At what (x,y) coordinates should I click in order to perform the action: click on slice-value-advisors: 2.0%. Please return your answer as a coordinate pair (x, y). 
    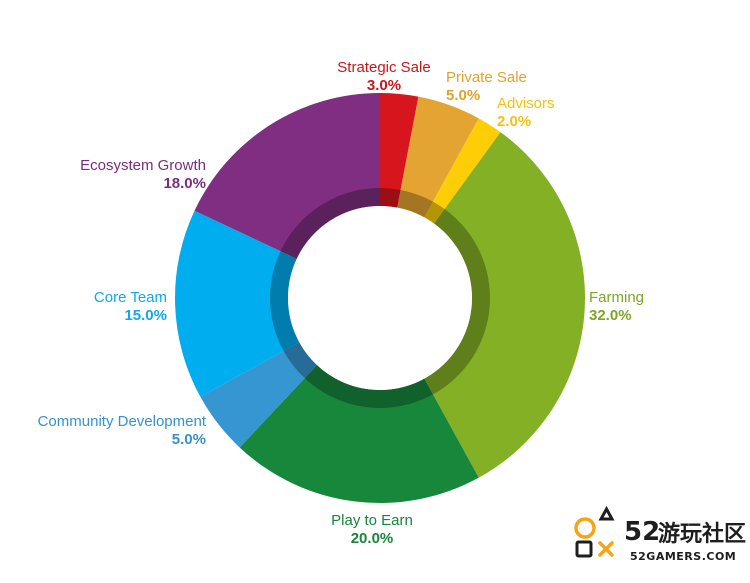
    Looking at the image, I should click on (514, 121).